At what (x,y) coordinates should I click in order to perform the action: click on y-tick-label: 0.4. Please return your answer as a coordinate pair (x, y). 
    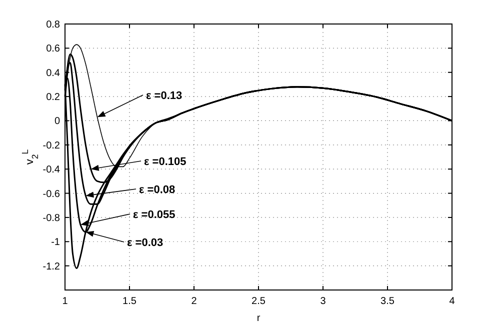
    Looking at the image, I should click on (53, 73).